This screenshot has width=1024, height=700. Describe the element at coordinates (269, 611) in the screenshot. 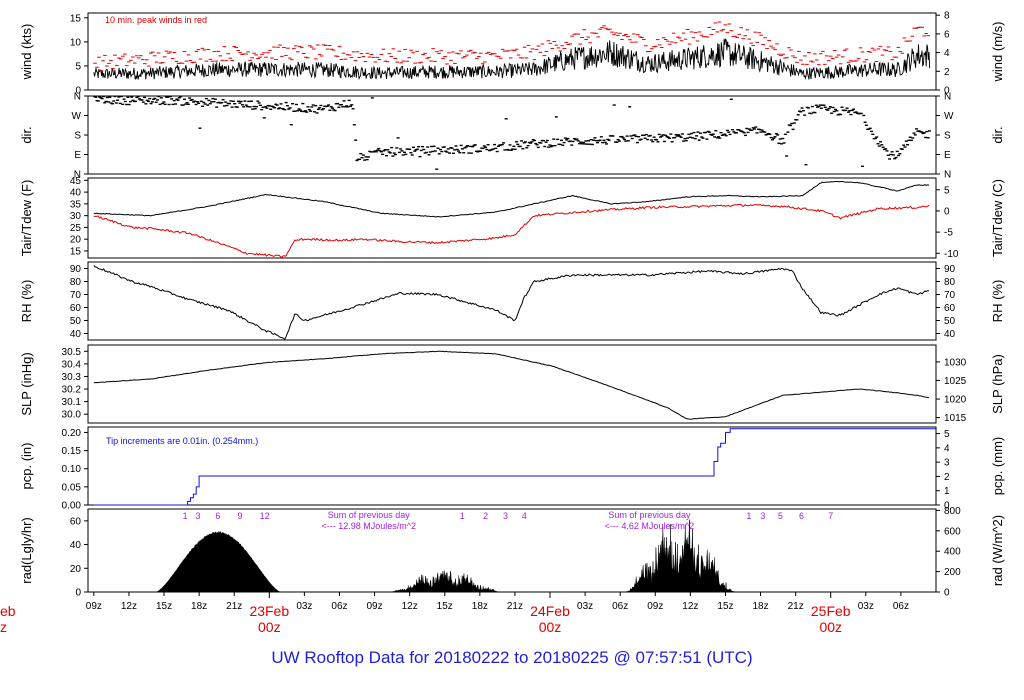

I see `x-day-date: 23Feb` at that location.